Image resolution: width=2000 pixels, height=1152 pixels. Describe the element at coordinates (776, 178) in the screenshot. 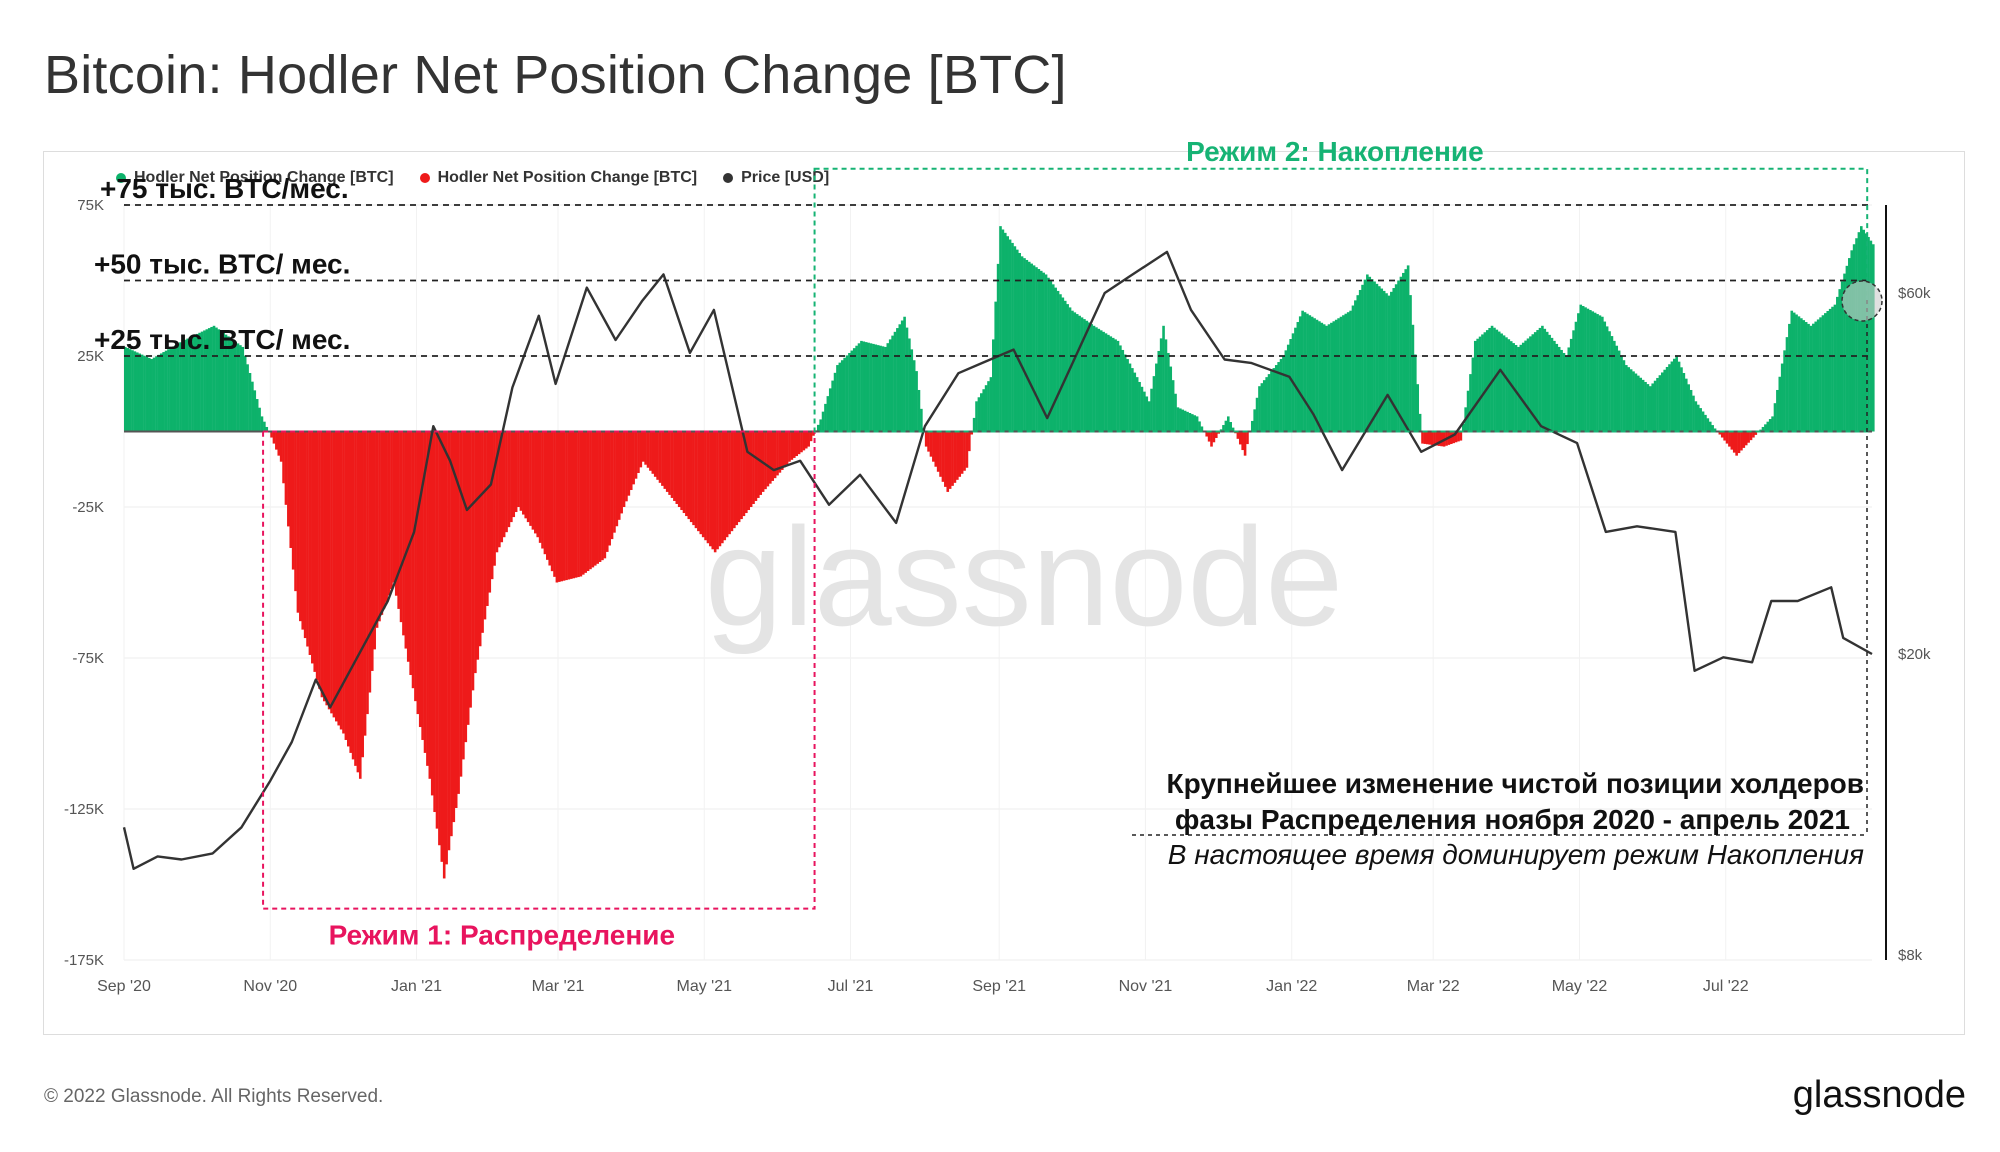

I see `legend-item-price: Price [USD]` at that location.